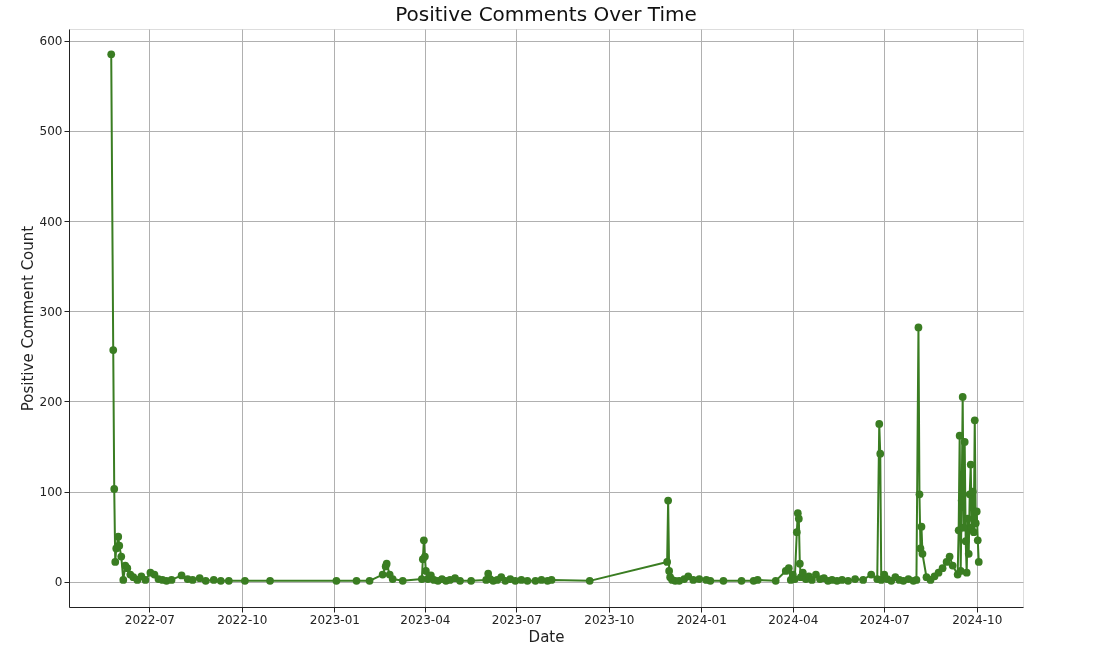  I want to click on x-tick-label: 2023-07, so click(516, 619).